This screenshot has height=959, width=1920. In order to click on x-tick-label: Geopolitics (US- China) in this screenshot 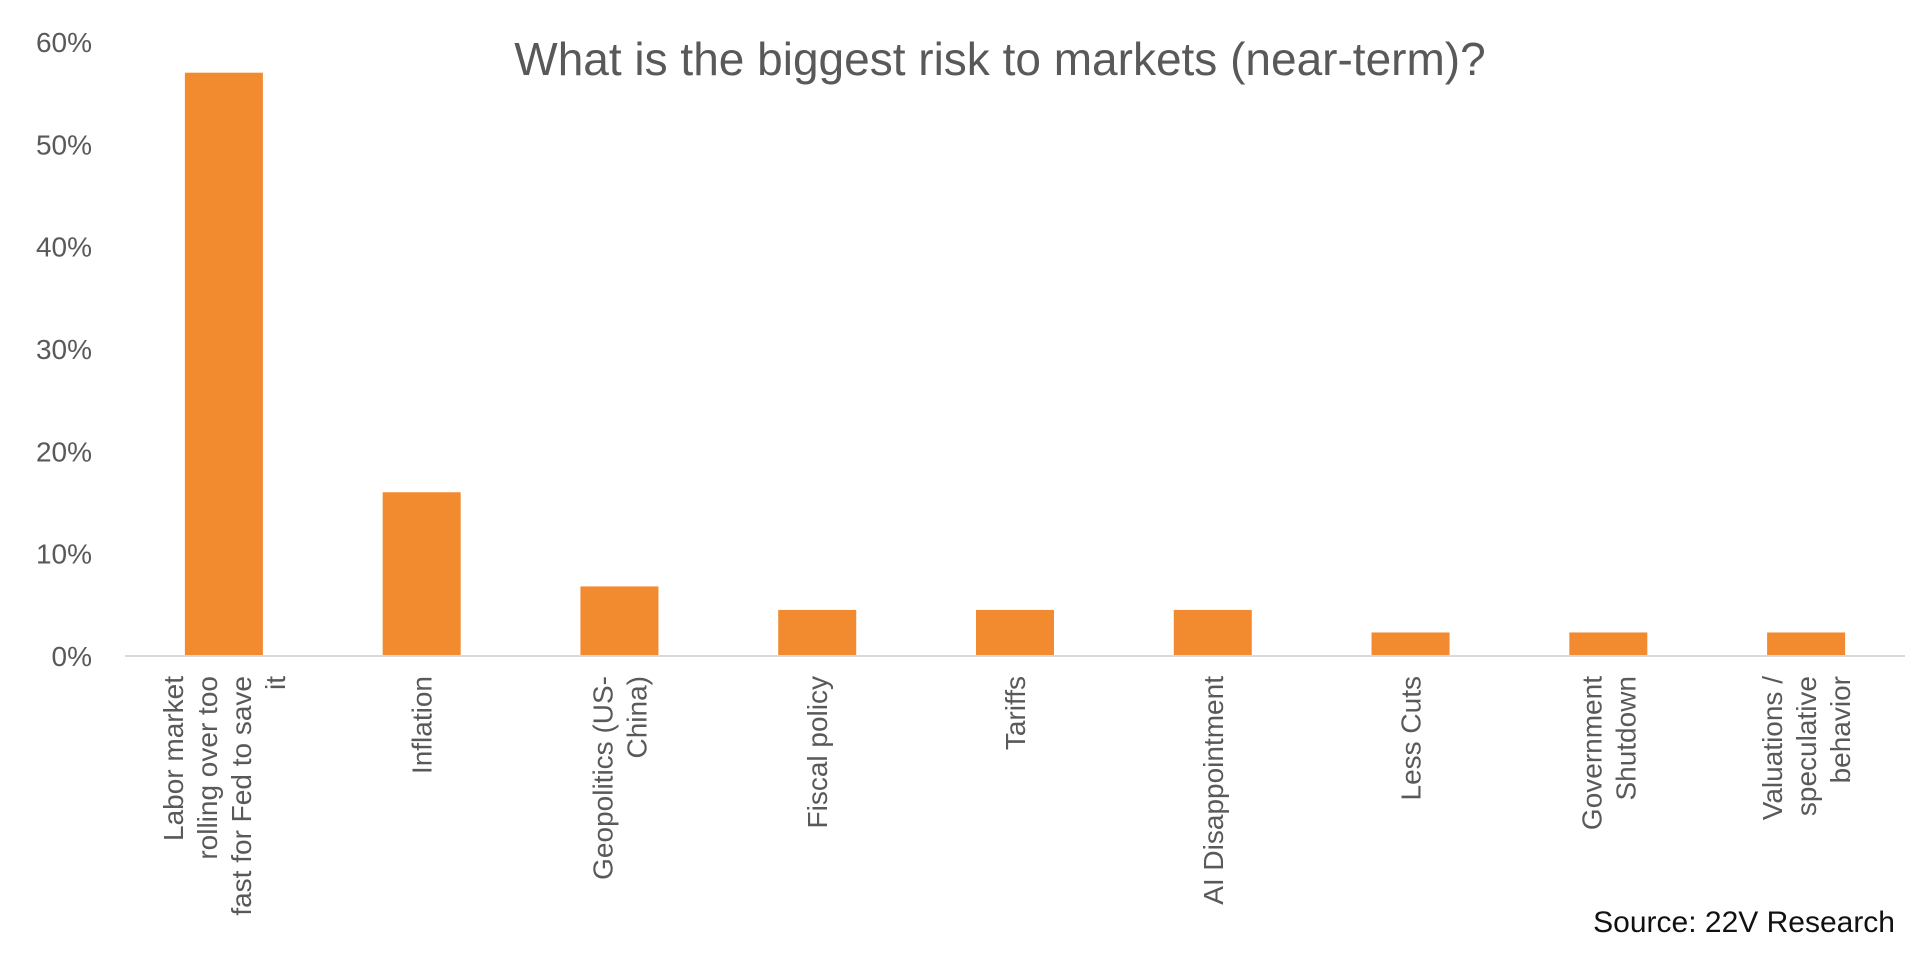, I will do `click(619, 778)`.